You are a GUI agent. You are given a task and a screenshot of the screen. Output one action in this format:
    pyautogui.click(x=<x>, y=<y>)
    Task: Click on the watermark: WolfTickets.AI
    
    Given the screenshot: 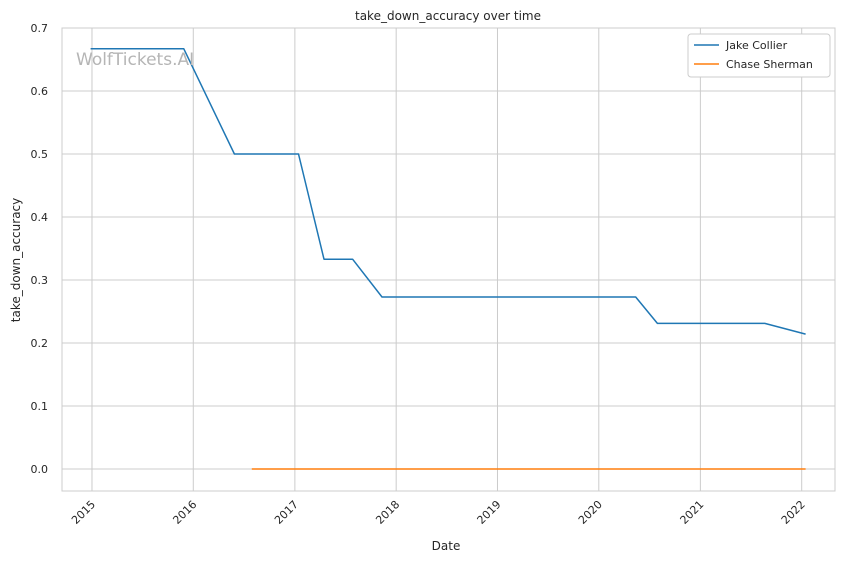 What is the action you would take?
    pyautogui.click(x=135, y=60)
    